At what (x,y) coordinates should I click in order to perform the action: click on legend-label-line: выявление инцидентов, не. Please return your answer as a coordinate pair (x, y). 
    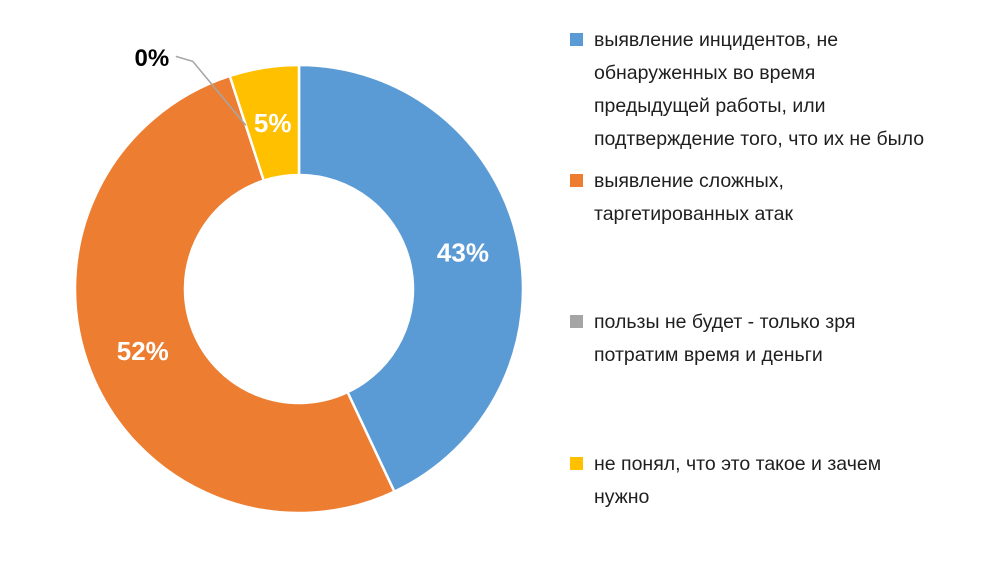
    Looking at the image, I should click on (716, 40).